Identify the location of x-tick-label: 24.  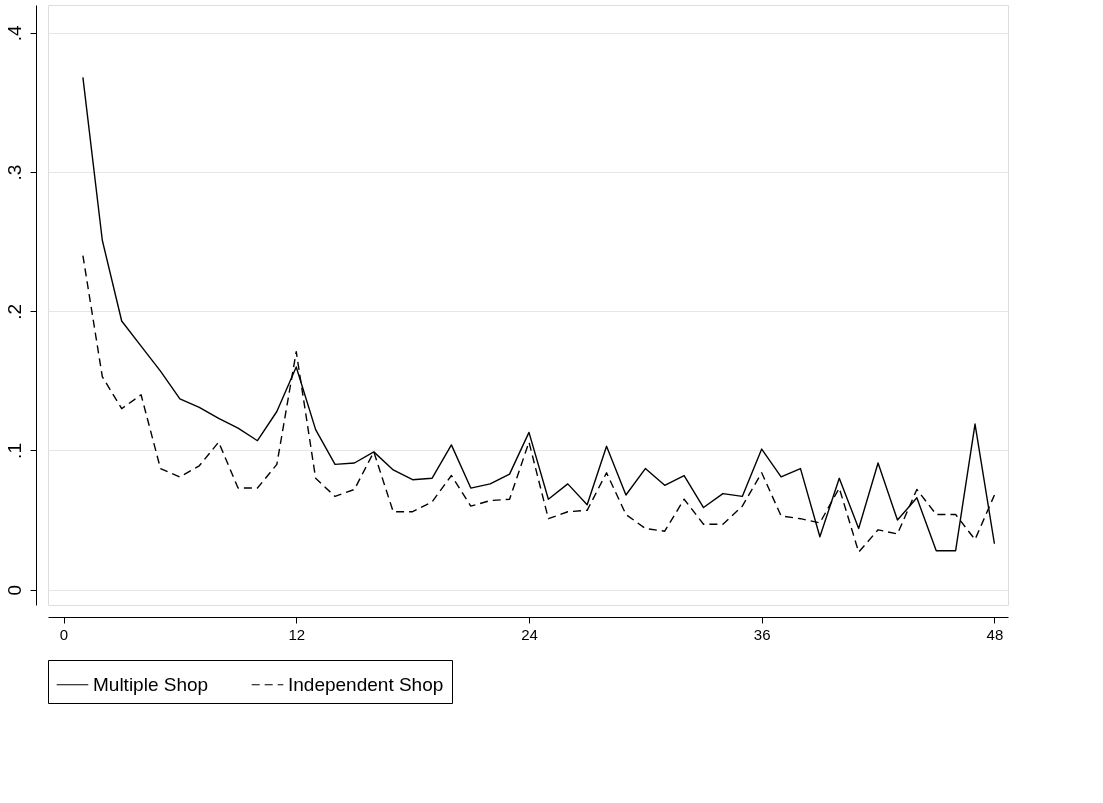
(529, 634).